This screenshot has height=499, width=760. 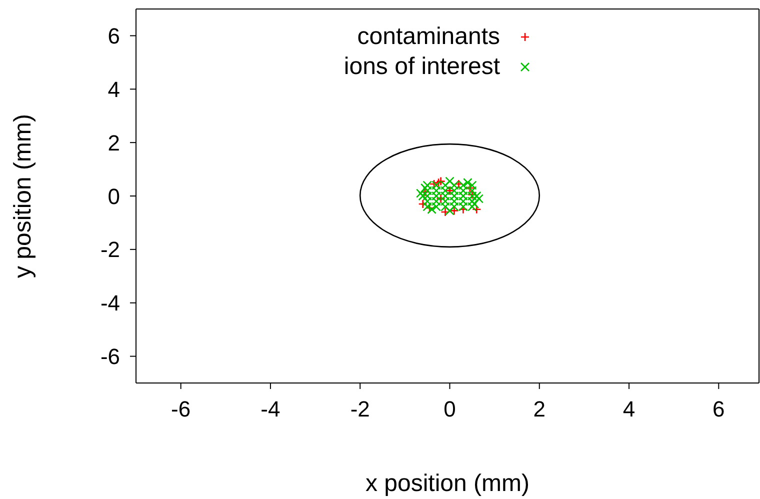 I want to click on y-tick-label: -6, so click(x=110, y=357).